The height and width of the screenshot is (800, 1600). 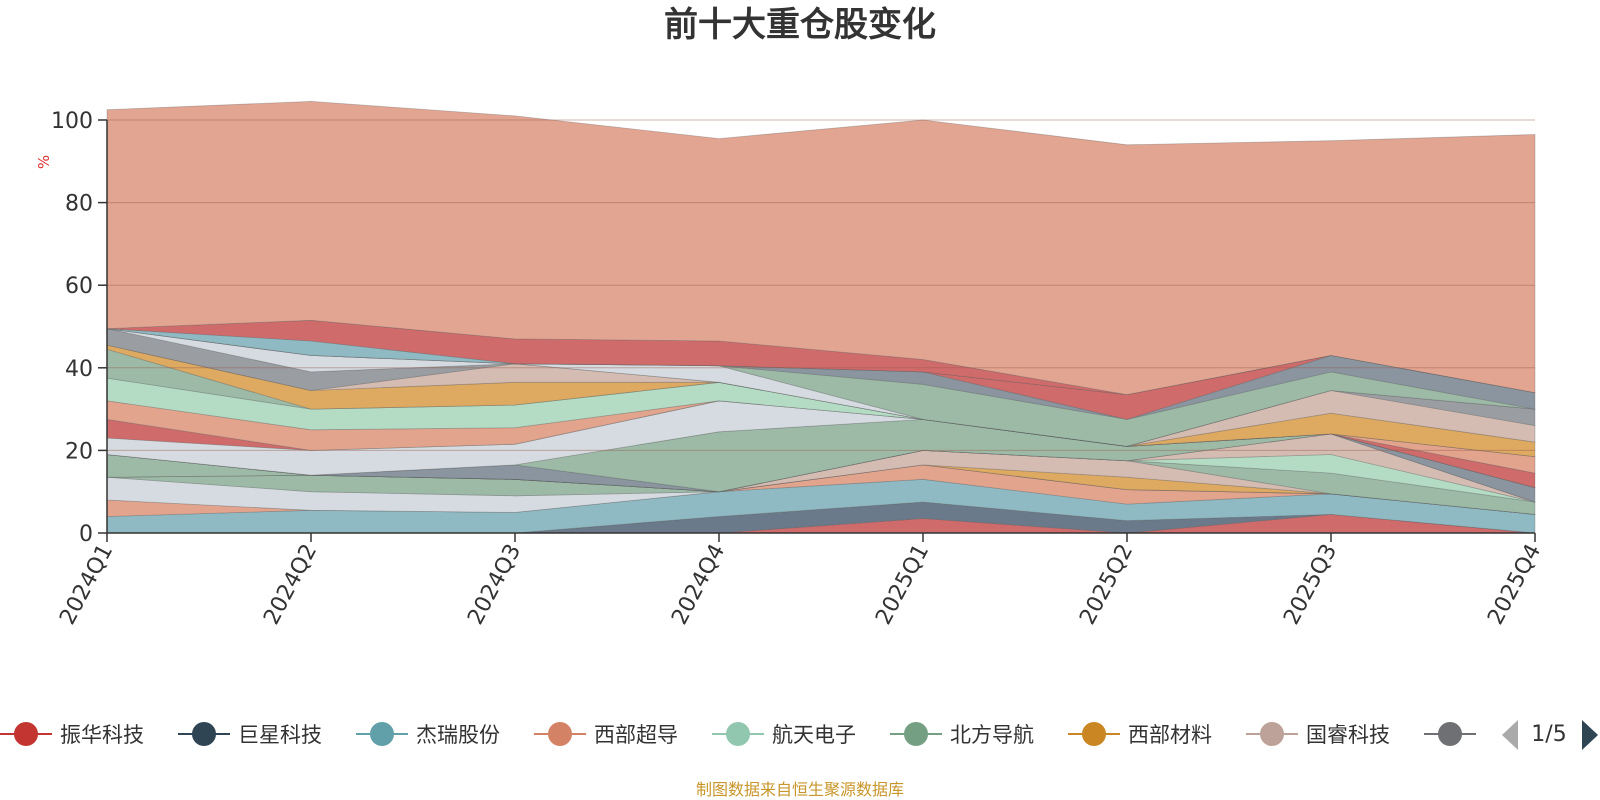 I want to click on legend-label: 北方导航, so click(x=992, y=735).